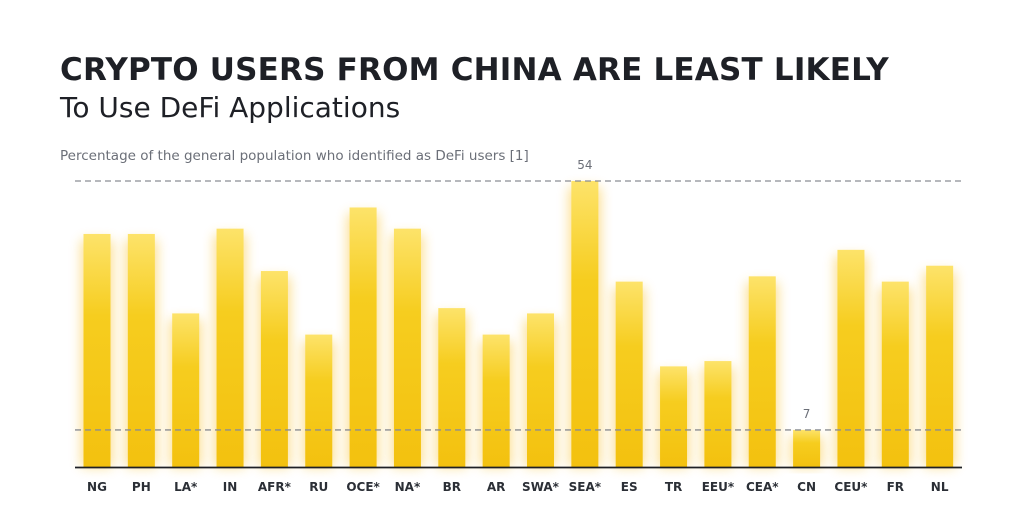 This screenshot has width=1036, height=514. Describe the element at coordinates (141, 350) in the screenshot. I see `bar-ph` at that location.